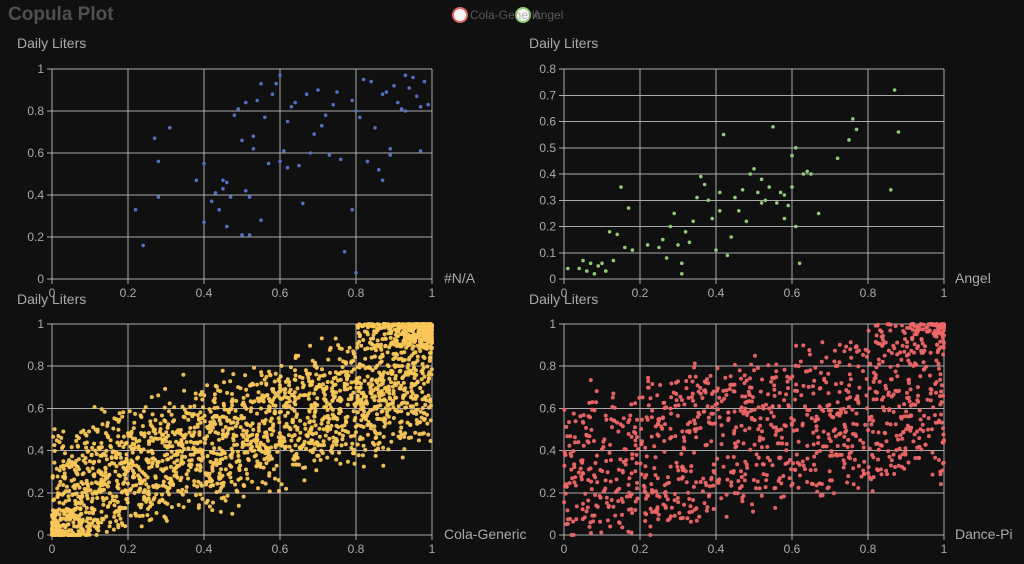 The width and height of the screenshot is (1024, 564). I want to click on legend-item-cola-generic: Cola-Generic, so click(496, 15).